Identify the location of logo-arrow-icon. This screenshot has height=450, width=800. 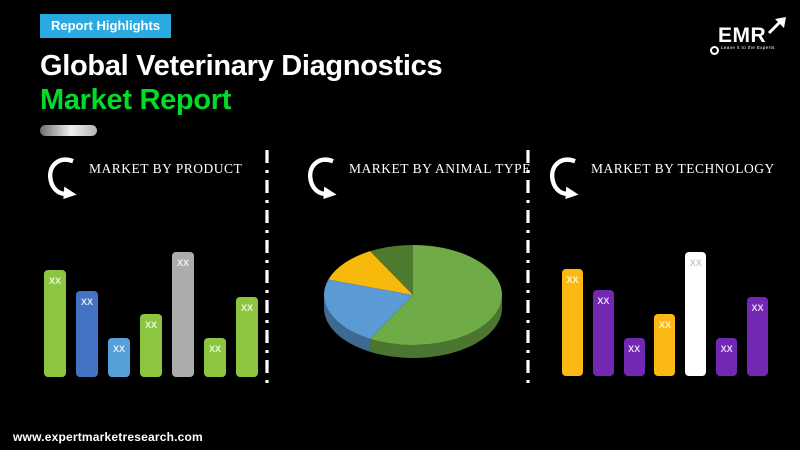
(776, 26).